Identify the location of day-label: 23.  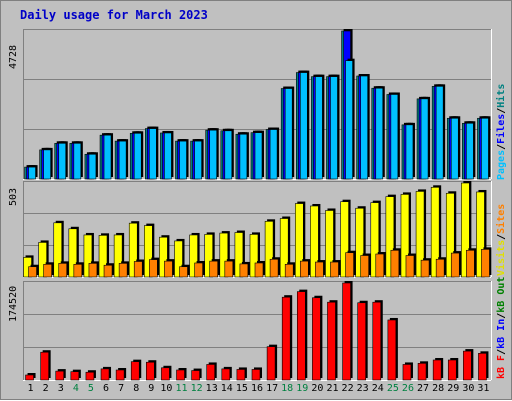
(362, 388).